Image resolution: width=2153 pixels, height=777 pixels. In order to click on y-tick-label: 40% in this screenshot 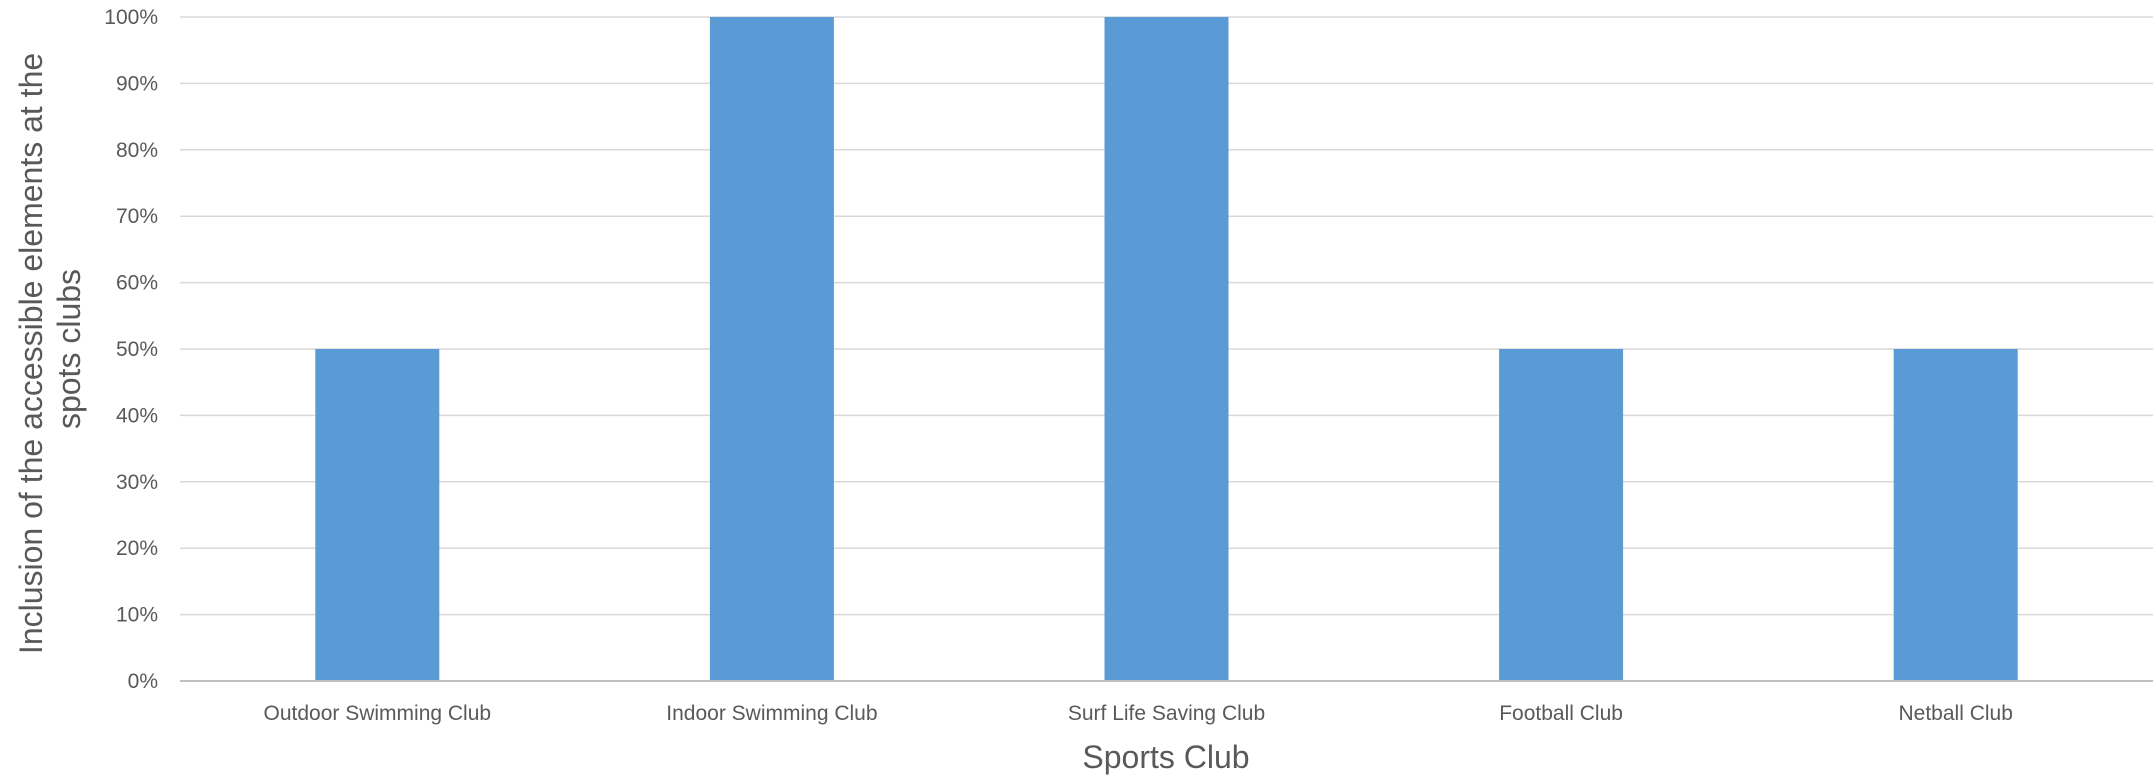, I will do `click(137, 415)`.